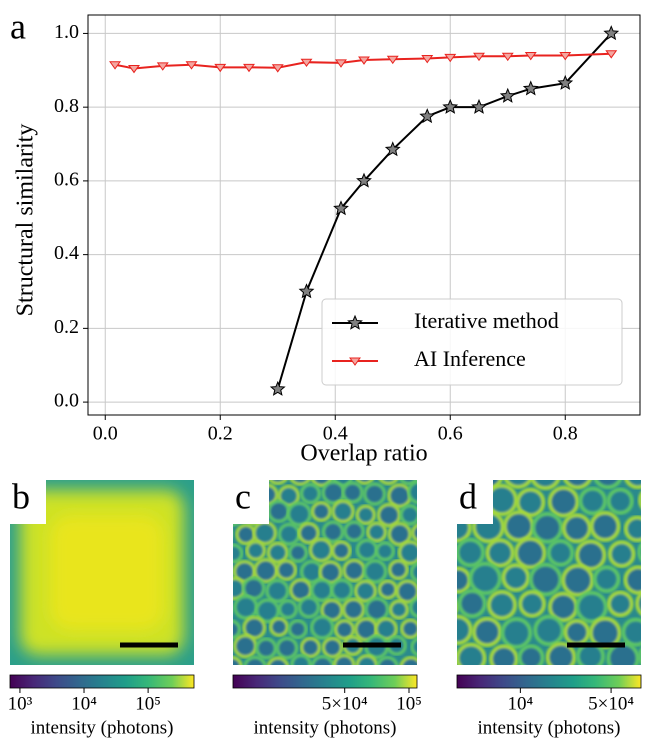 The height and width of the screenshot is (745, 646). I want to click on x-tick-label: 0.2, so click(220, 434).